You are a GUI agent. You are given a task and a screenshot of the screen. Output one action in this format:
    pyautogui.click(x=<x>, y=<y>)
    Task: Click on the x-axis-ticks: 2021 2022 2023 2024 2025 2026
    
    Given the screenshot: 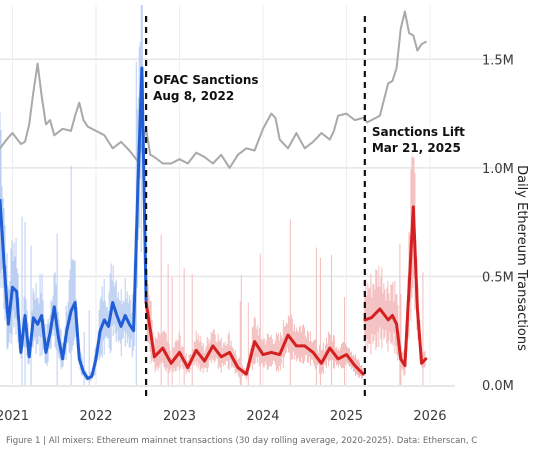 What is the action you would take?
    pyautogui.click(x=223, y=416)
    